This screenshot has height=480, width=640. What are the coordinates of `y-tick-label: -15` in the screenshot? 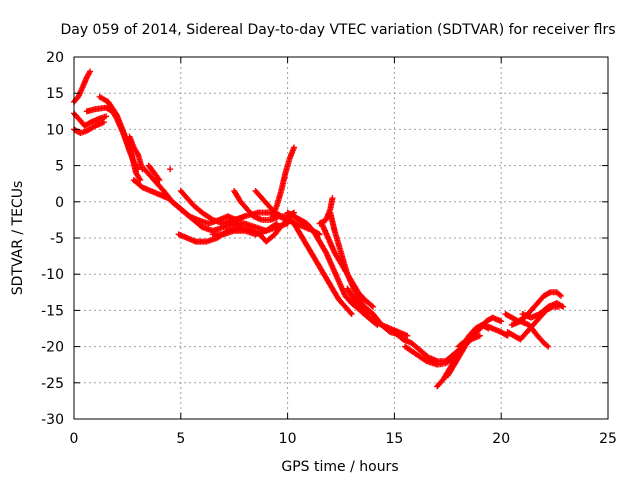 It's located at (52, 311).